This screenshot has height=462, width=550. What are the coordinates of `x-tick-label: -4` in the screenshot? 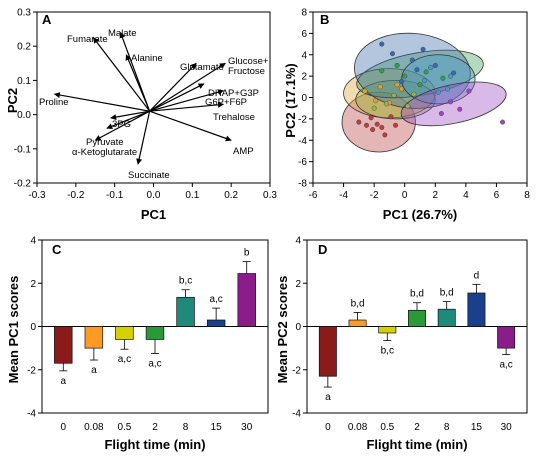 It's located at (343, 195).